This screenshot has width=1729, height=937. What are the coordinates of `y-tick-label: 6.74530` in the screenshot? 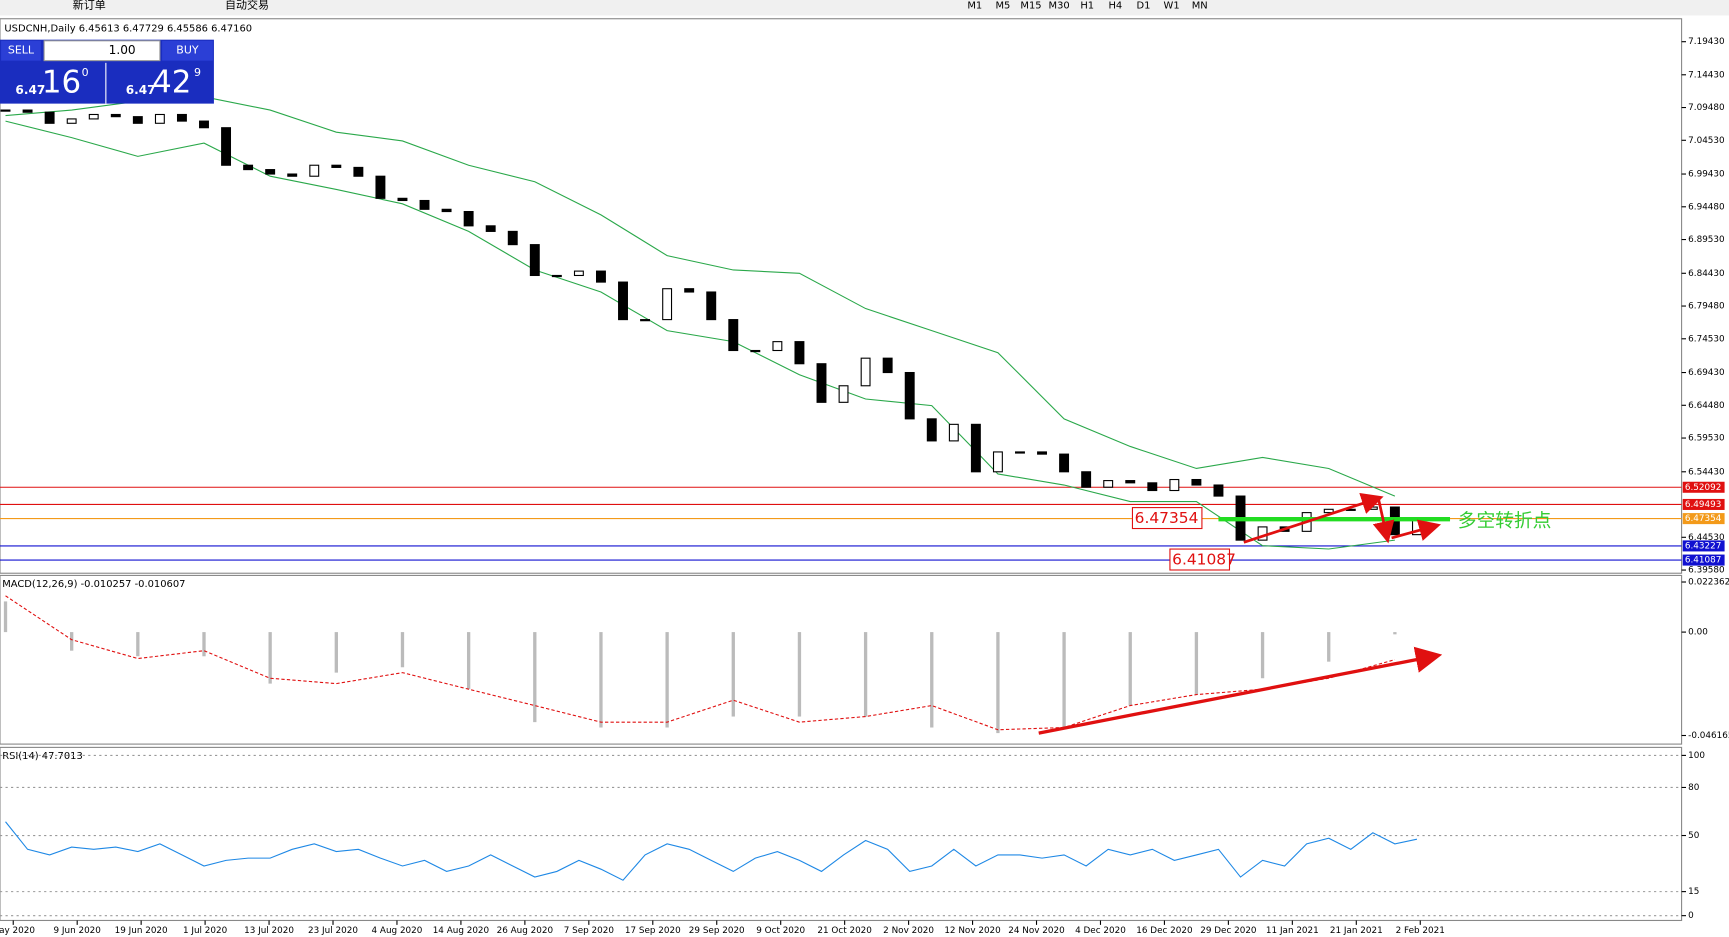 It's located at (1706, 339).